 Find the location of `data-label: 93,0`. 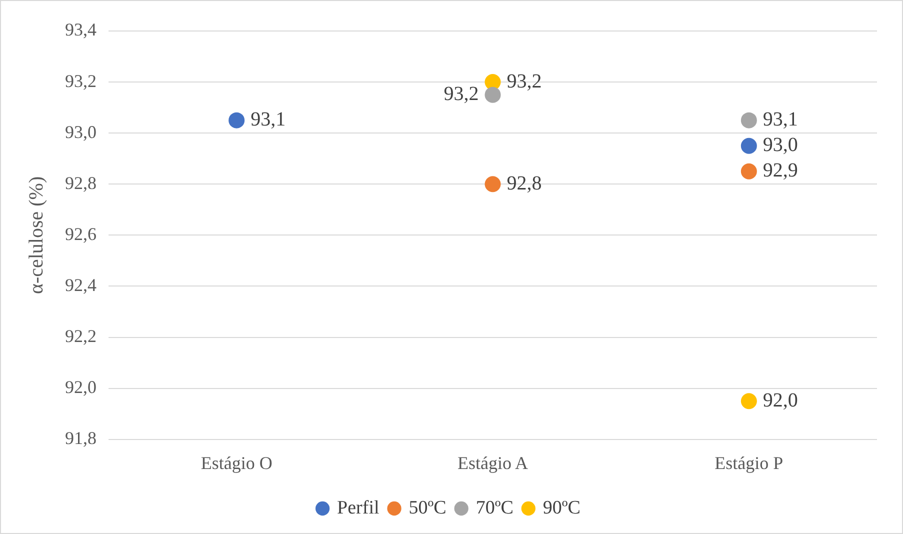

data-label: 93,0 is located at coordinates (780, 145).